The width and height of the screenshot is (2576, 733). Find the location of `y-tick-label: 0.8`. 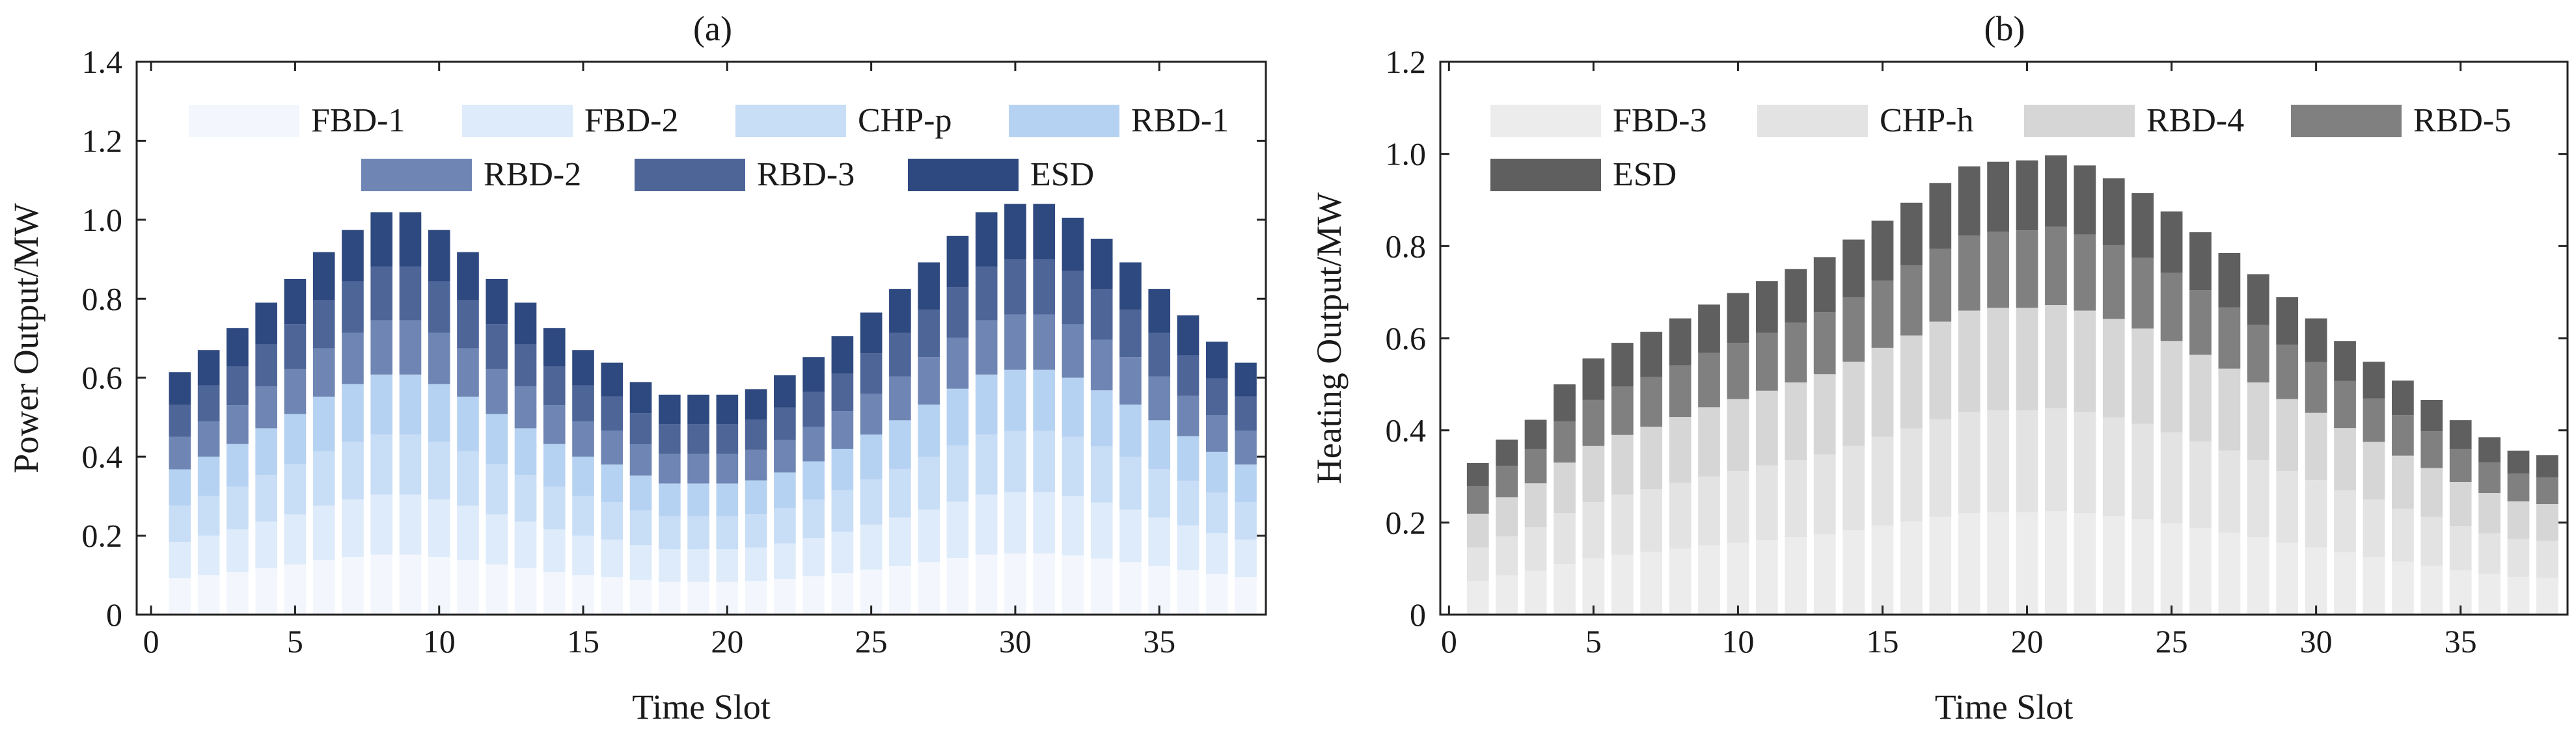

y-tick-label: 0.8 is located at coordinates (103, 298).